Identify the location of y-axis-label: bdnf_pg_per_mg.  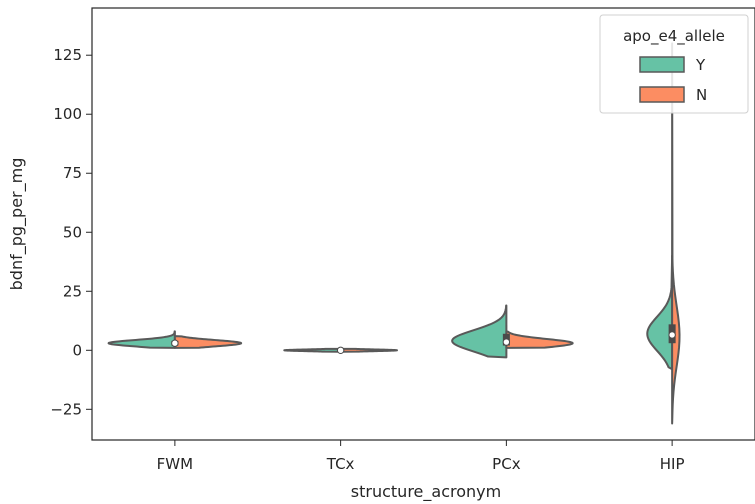
(17, 224).